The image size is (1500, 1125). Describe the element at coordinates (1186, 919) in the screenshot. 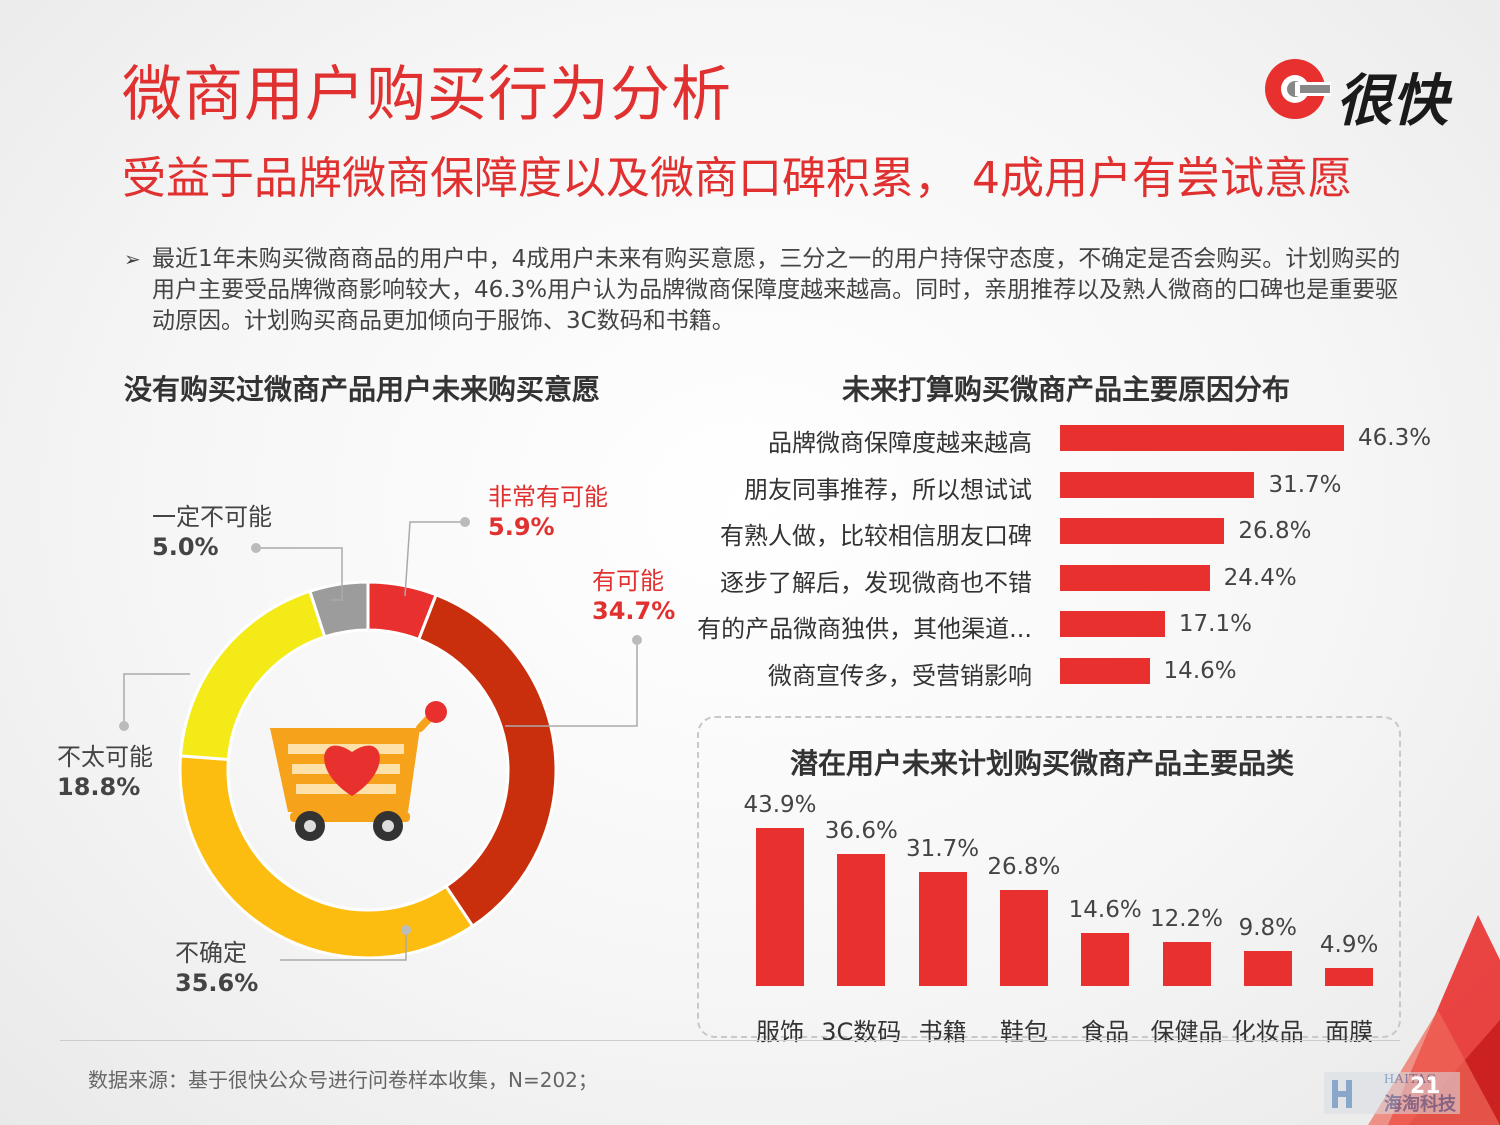

I see `category-value-label: 12.2%` at that location.